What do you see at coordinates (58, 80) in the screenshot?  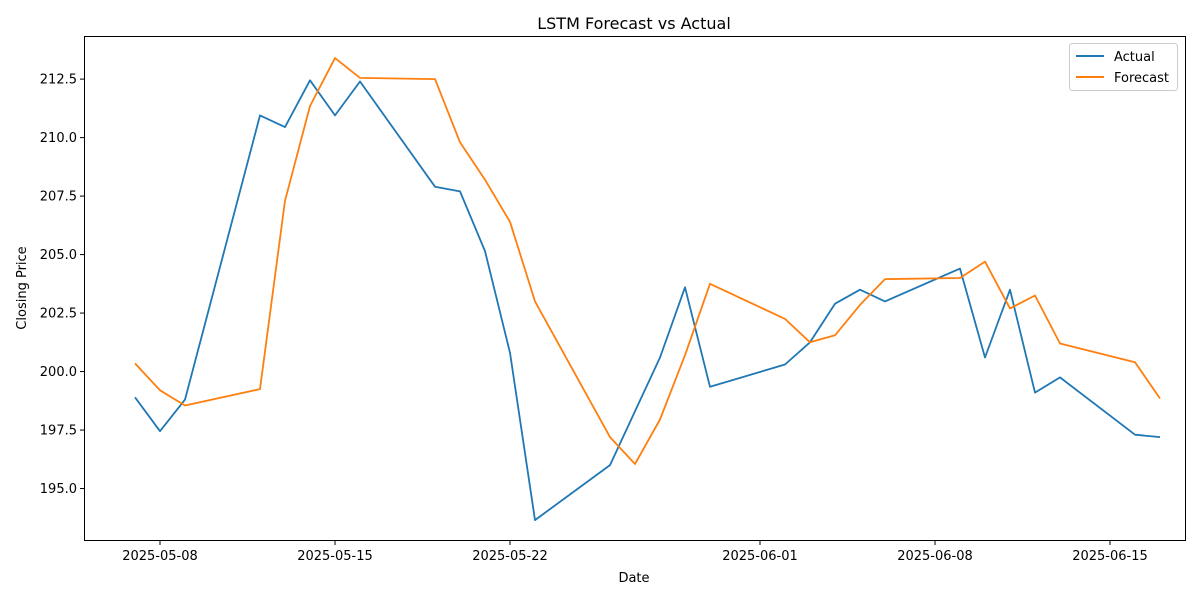 I see `y-tick-label: 212.5` at bounding box center [58, 80].